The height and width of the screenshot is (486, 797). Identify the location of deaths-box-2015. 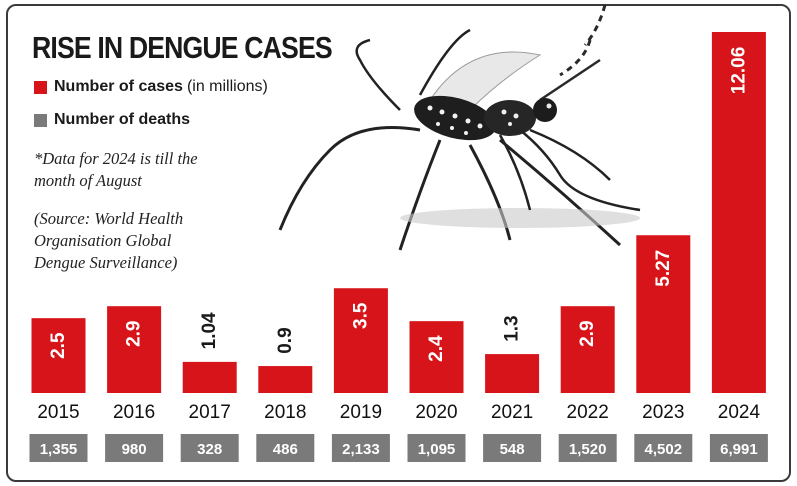
(58, 448).